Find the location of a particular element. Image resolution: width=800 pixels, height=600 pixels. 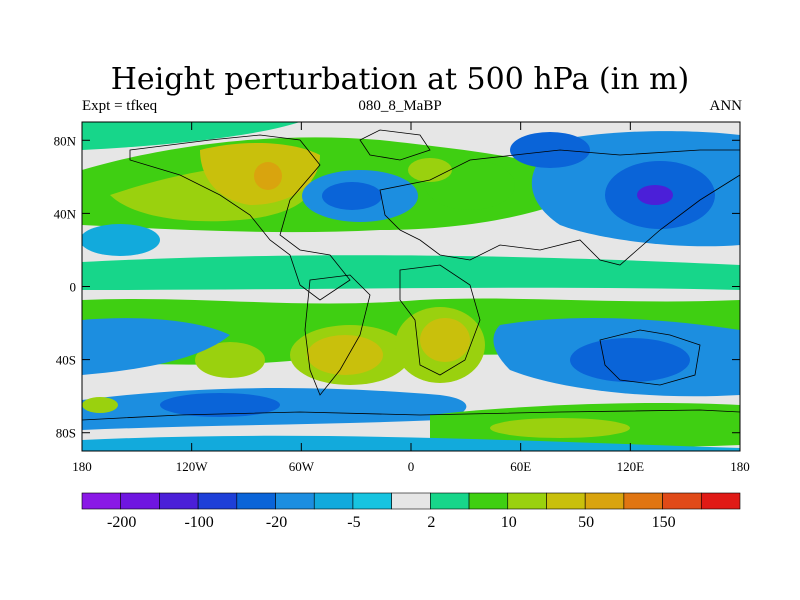

colorbar-label: -20 is located at coordinates (276, 522).